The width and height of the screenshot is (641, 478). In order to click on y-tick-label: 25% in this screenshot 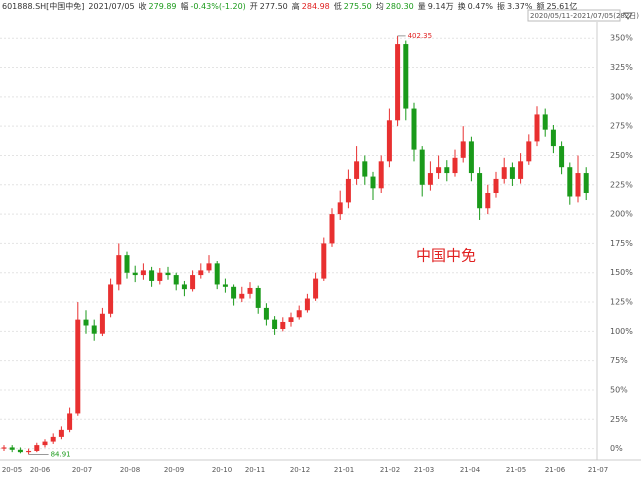, I will do `click(619, 419)`.